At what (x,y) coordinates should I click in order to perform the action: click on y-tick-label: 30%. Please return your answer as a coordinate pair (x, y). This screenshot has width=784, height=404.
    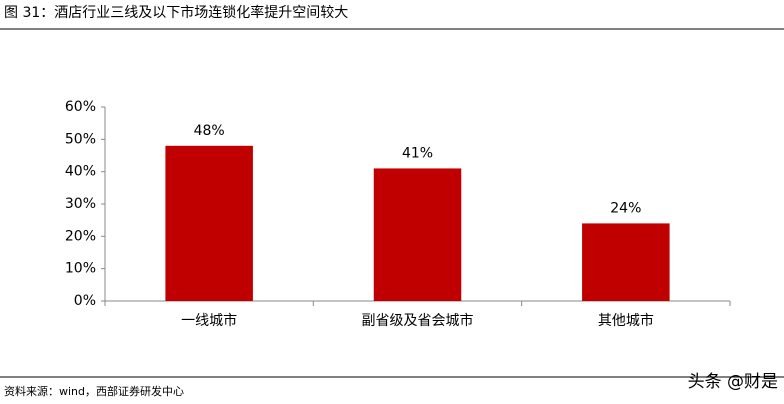
    Looking at the image, I should click on (80, 204).